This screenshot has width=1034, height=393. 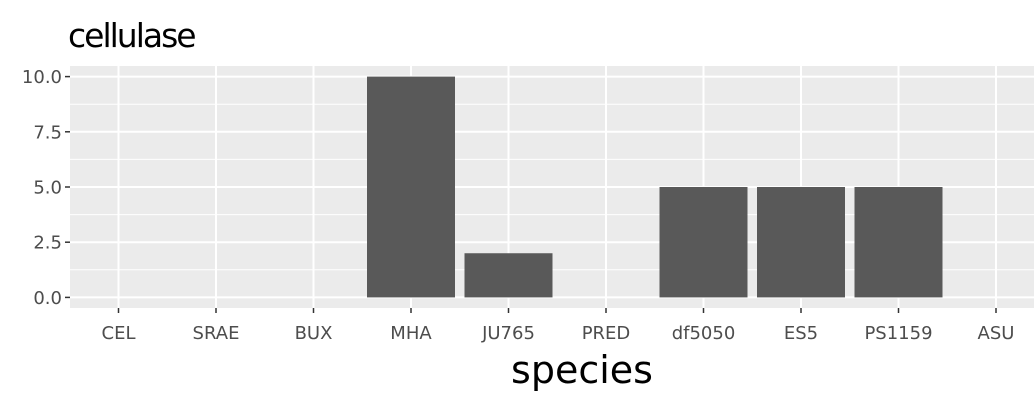 I want to click on bar-JU765, so click(x=508, y=275).